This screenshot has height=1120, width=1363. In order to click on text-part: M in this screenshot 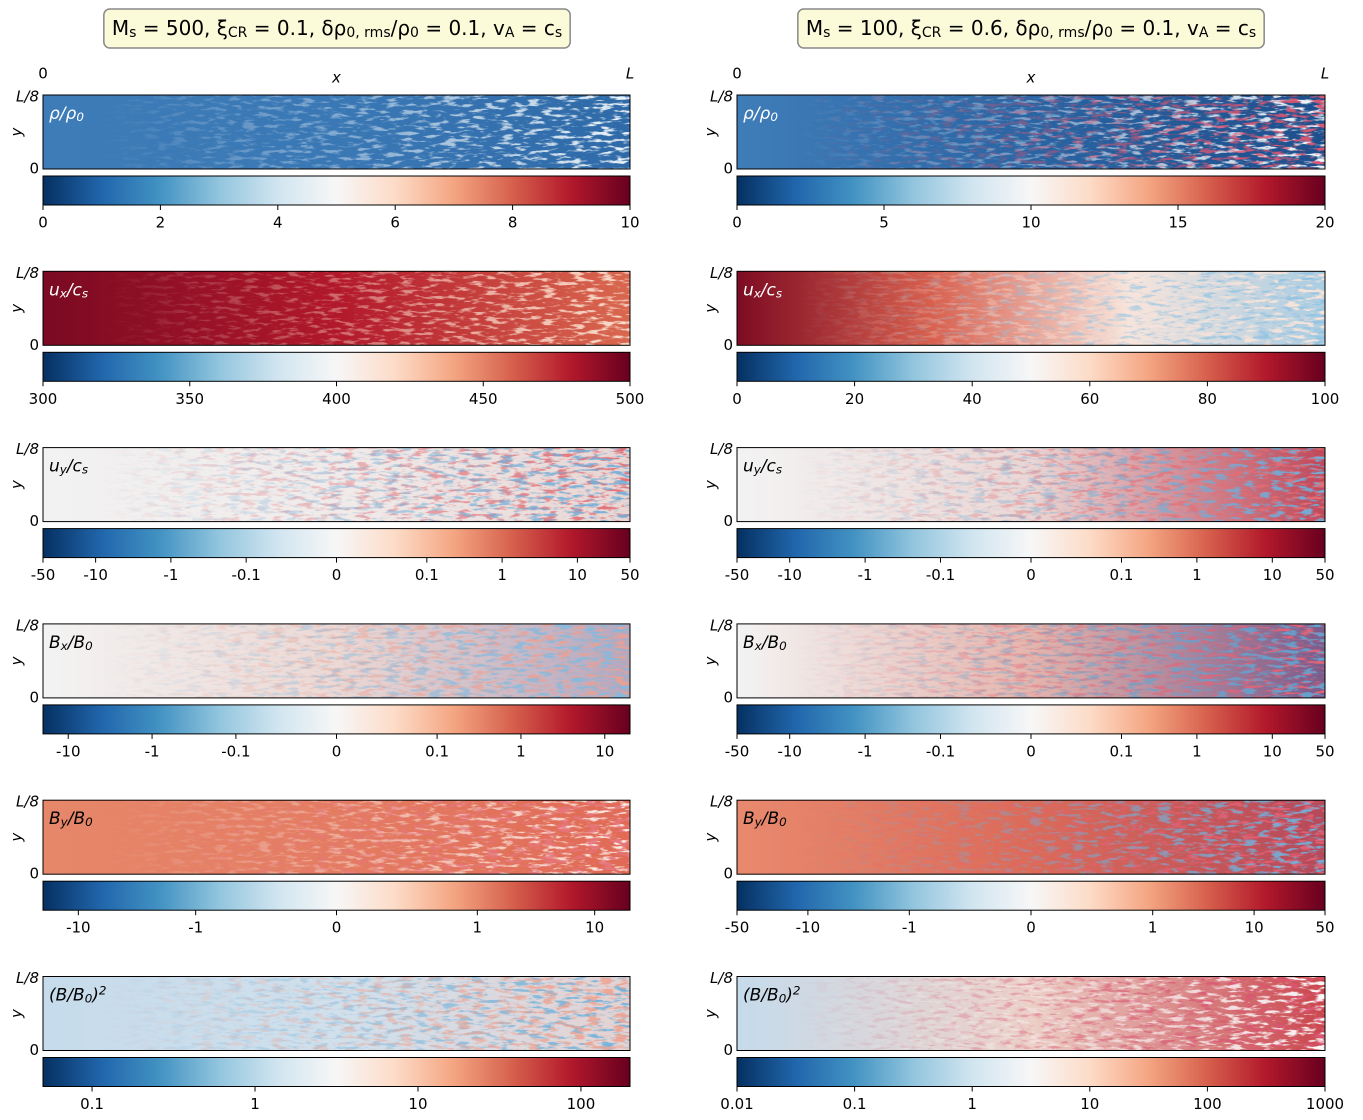, I will do `click(120, 28)`.